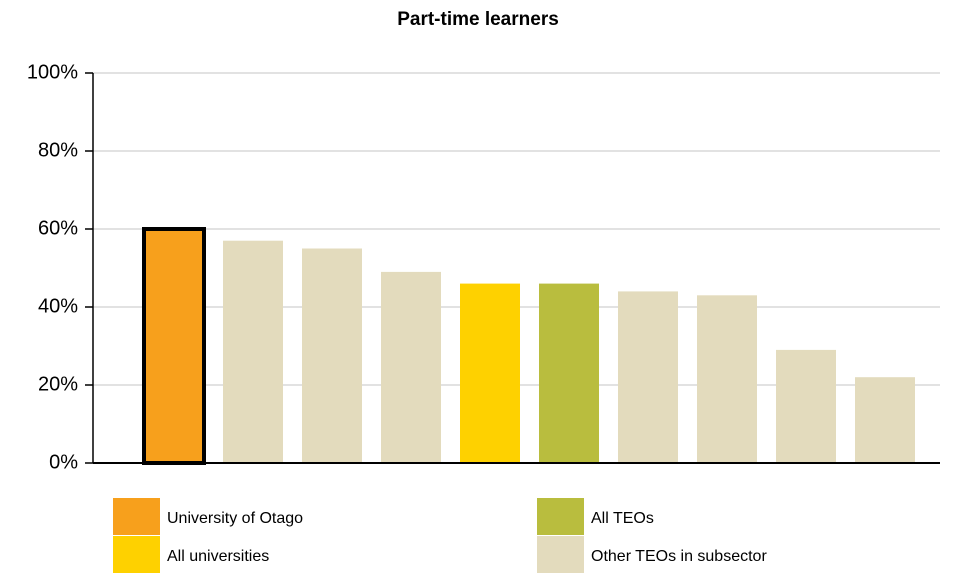  What do you see at coordinates (622, 518) in the screenshot?
I see `legend-label: All TEOs` at bounding box center [622, 518].